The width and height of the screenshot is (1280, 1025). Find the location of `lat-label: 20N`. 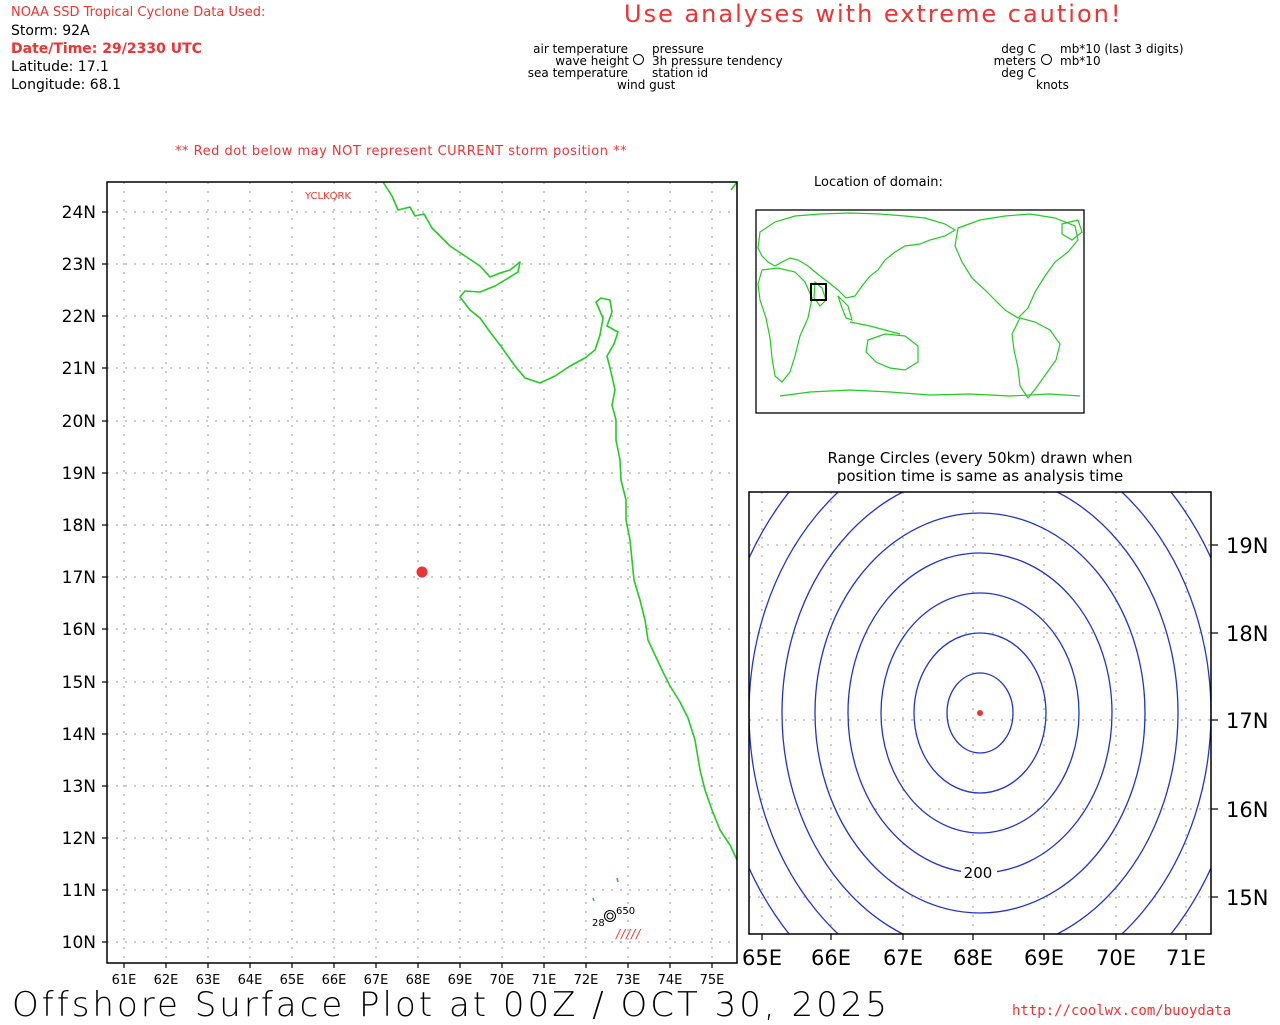

lat-label: 20N is located at coordinates (79, 422).